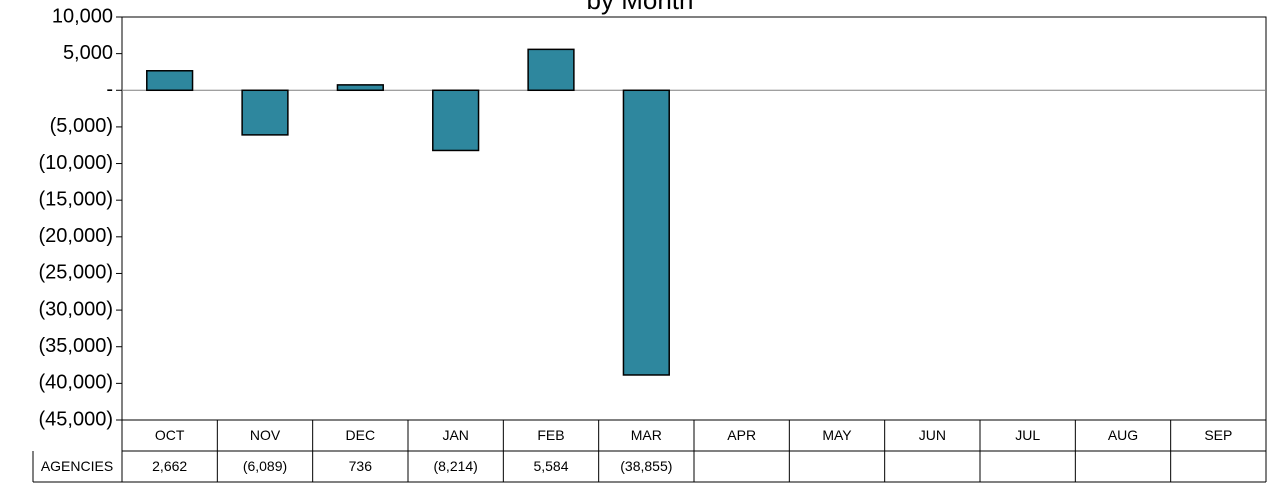 Image resolution: width=1267 pixels, height=483 pixels. What do you see at coordinates (76, 163) in the screenshot?
I see `y-tick-label: (10,000)` at bounding box center [76, 163].